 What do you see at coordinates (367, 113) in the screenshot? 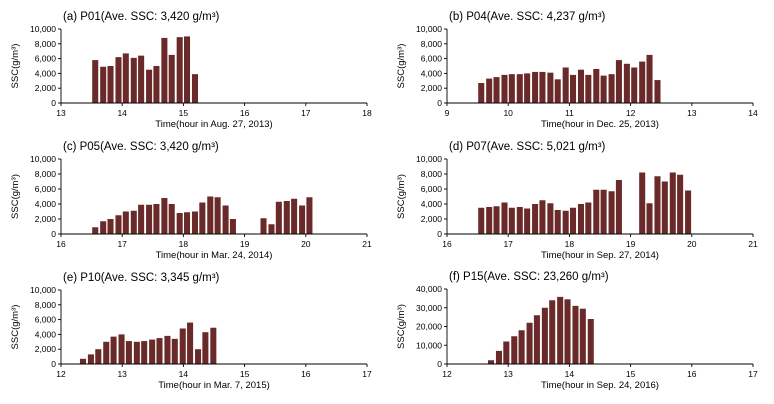
I see `x-tick-label: 18` at bounding box center [367, 113].